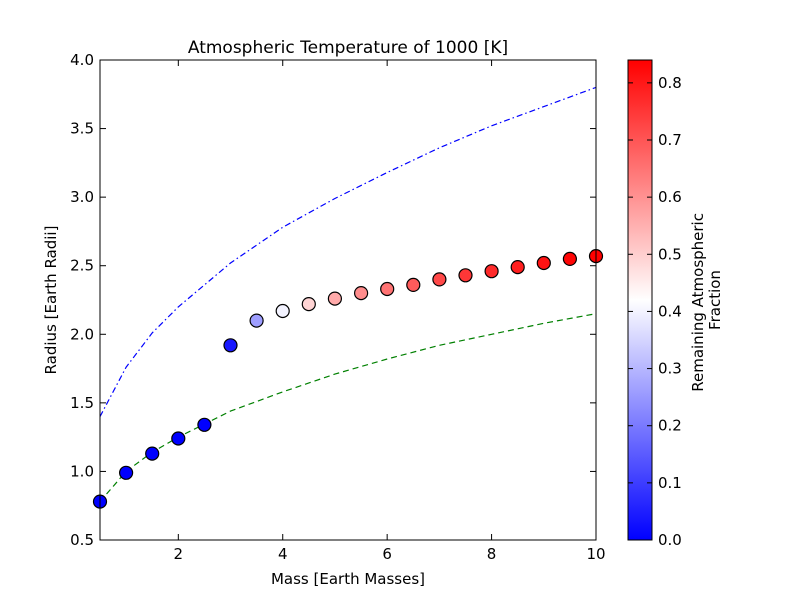  Describe the element at coordinates (348, 48) in the screenshot. I see `chart-title: Atmospheric Temperature of 1000 [K]` at that location.